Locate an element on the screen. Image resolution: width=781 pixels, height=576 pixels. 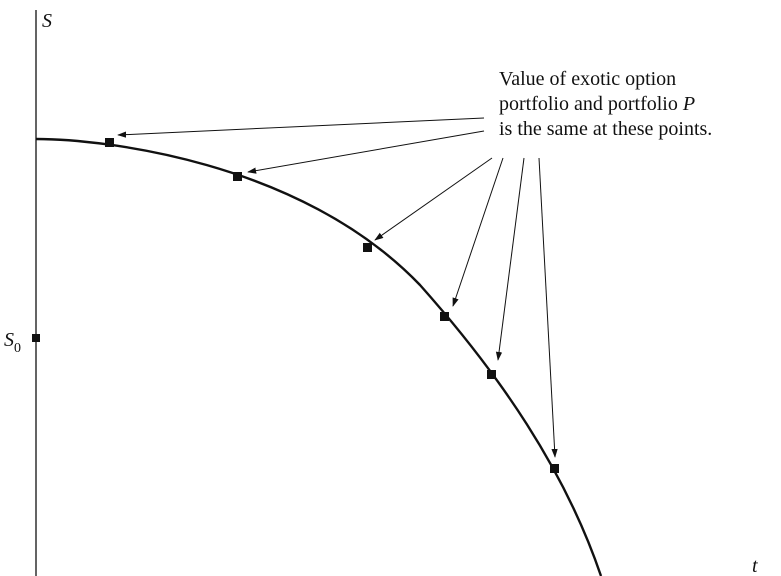
s0-label: S0 is located at coordinates (12, 342).